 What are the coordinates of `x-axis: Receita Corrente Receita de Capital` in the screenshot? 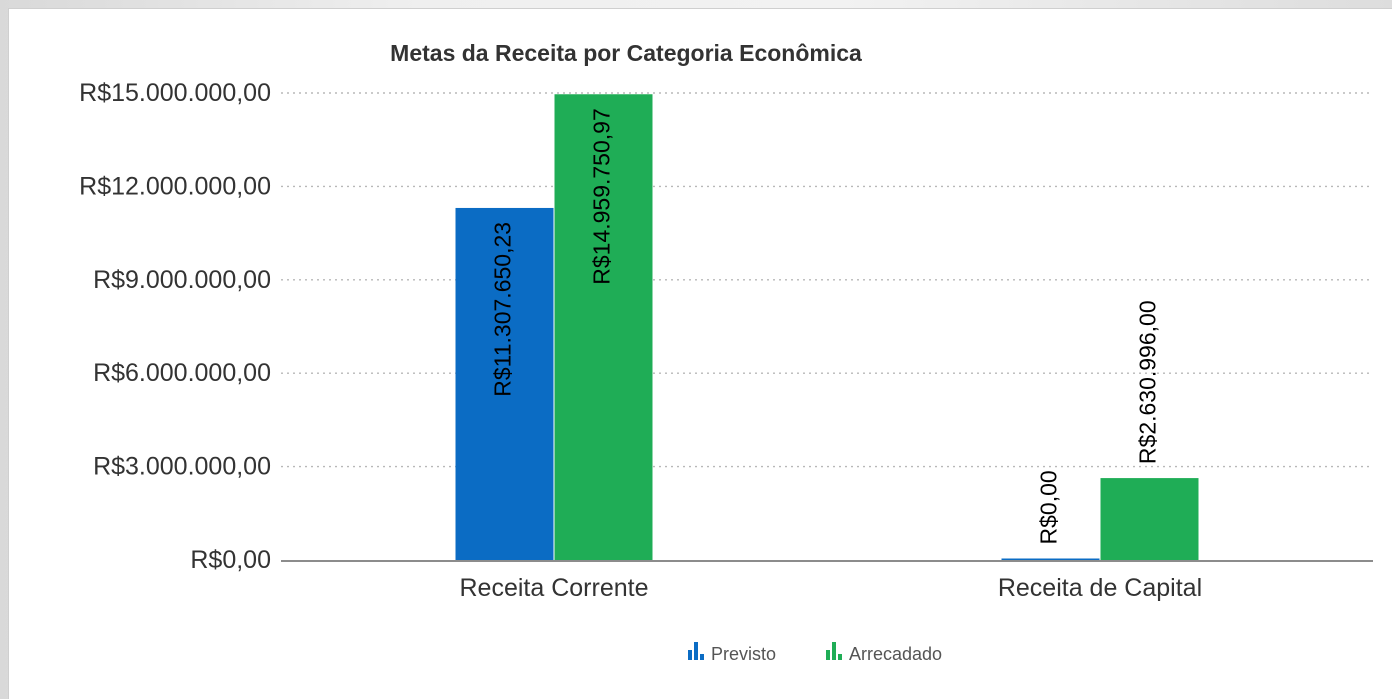 It's located at (831, 588).